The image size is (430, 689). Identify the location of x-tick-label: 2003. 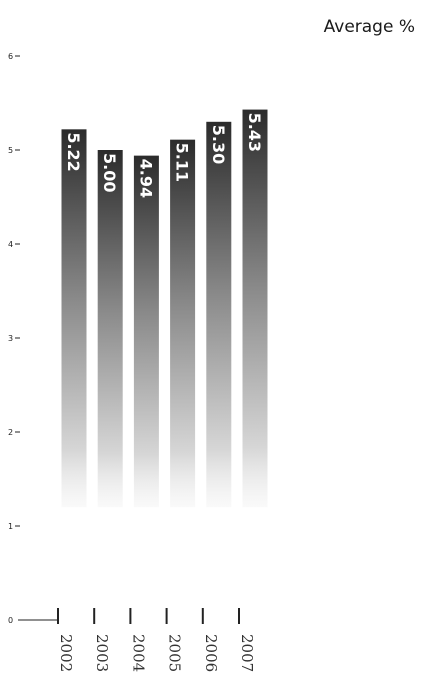
(102, 653).